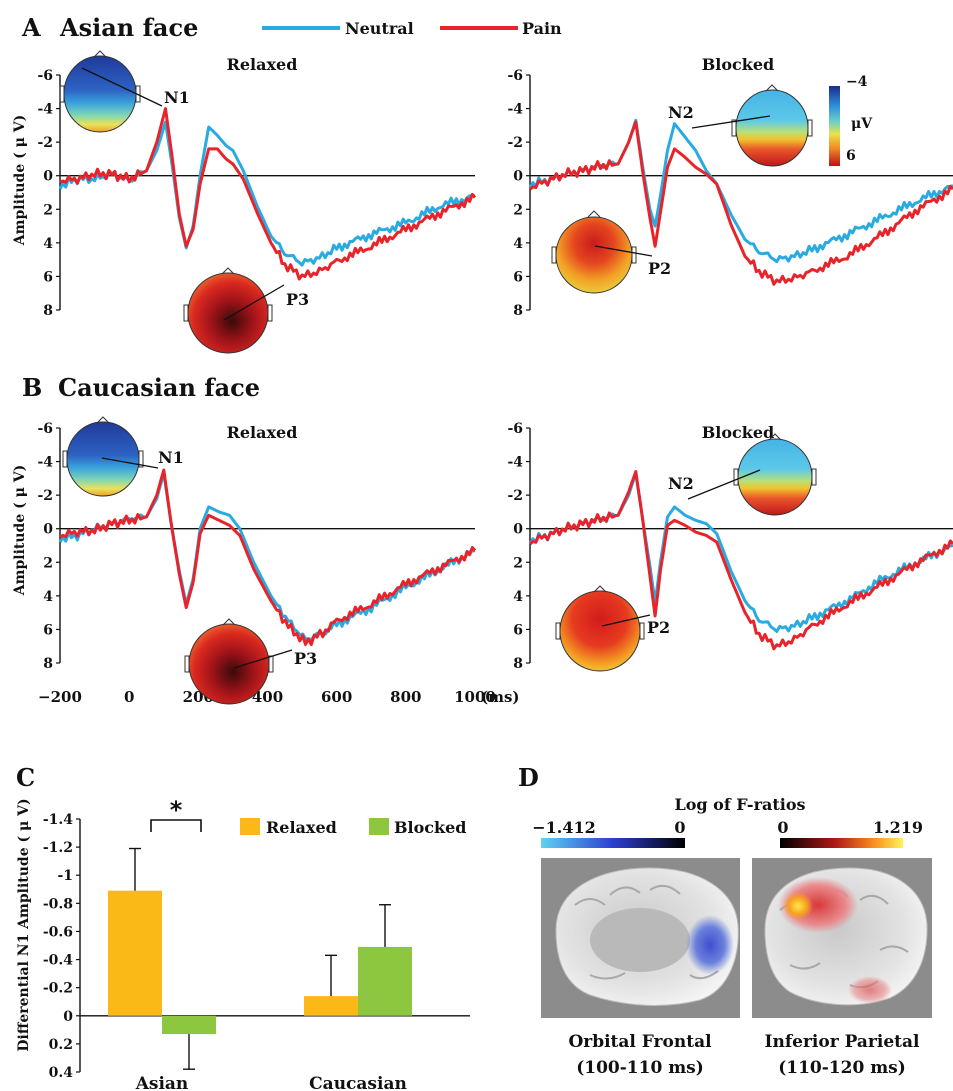 The width and height of the screenshot is (953, 1091). I want to click on brain-image-inferior-parietal, so click(842, 938).